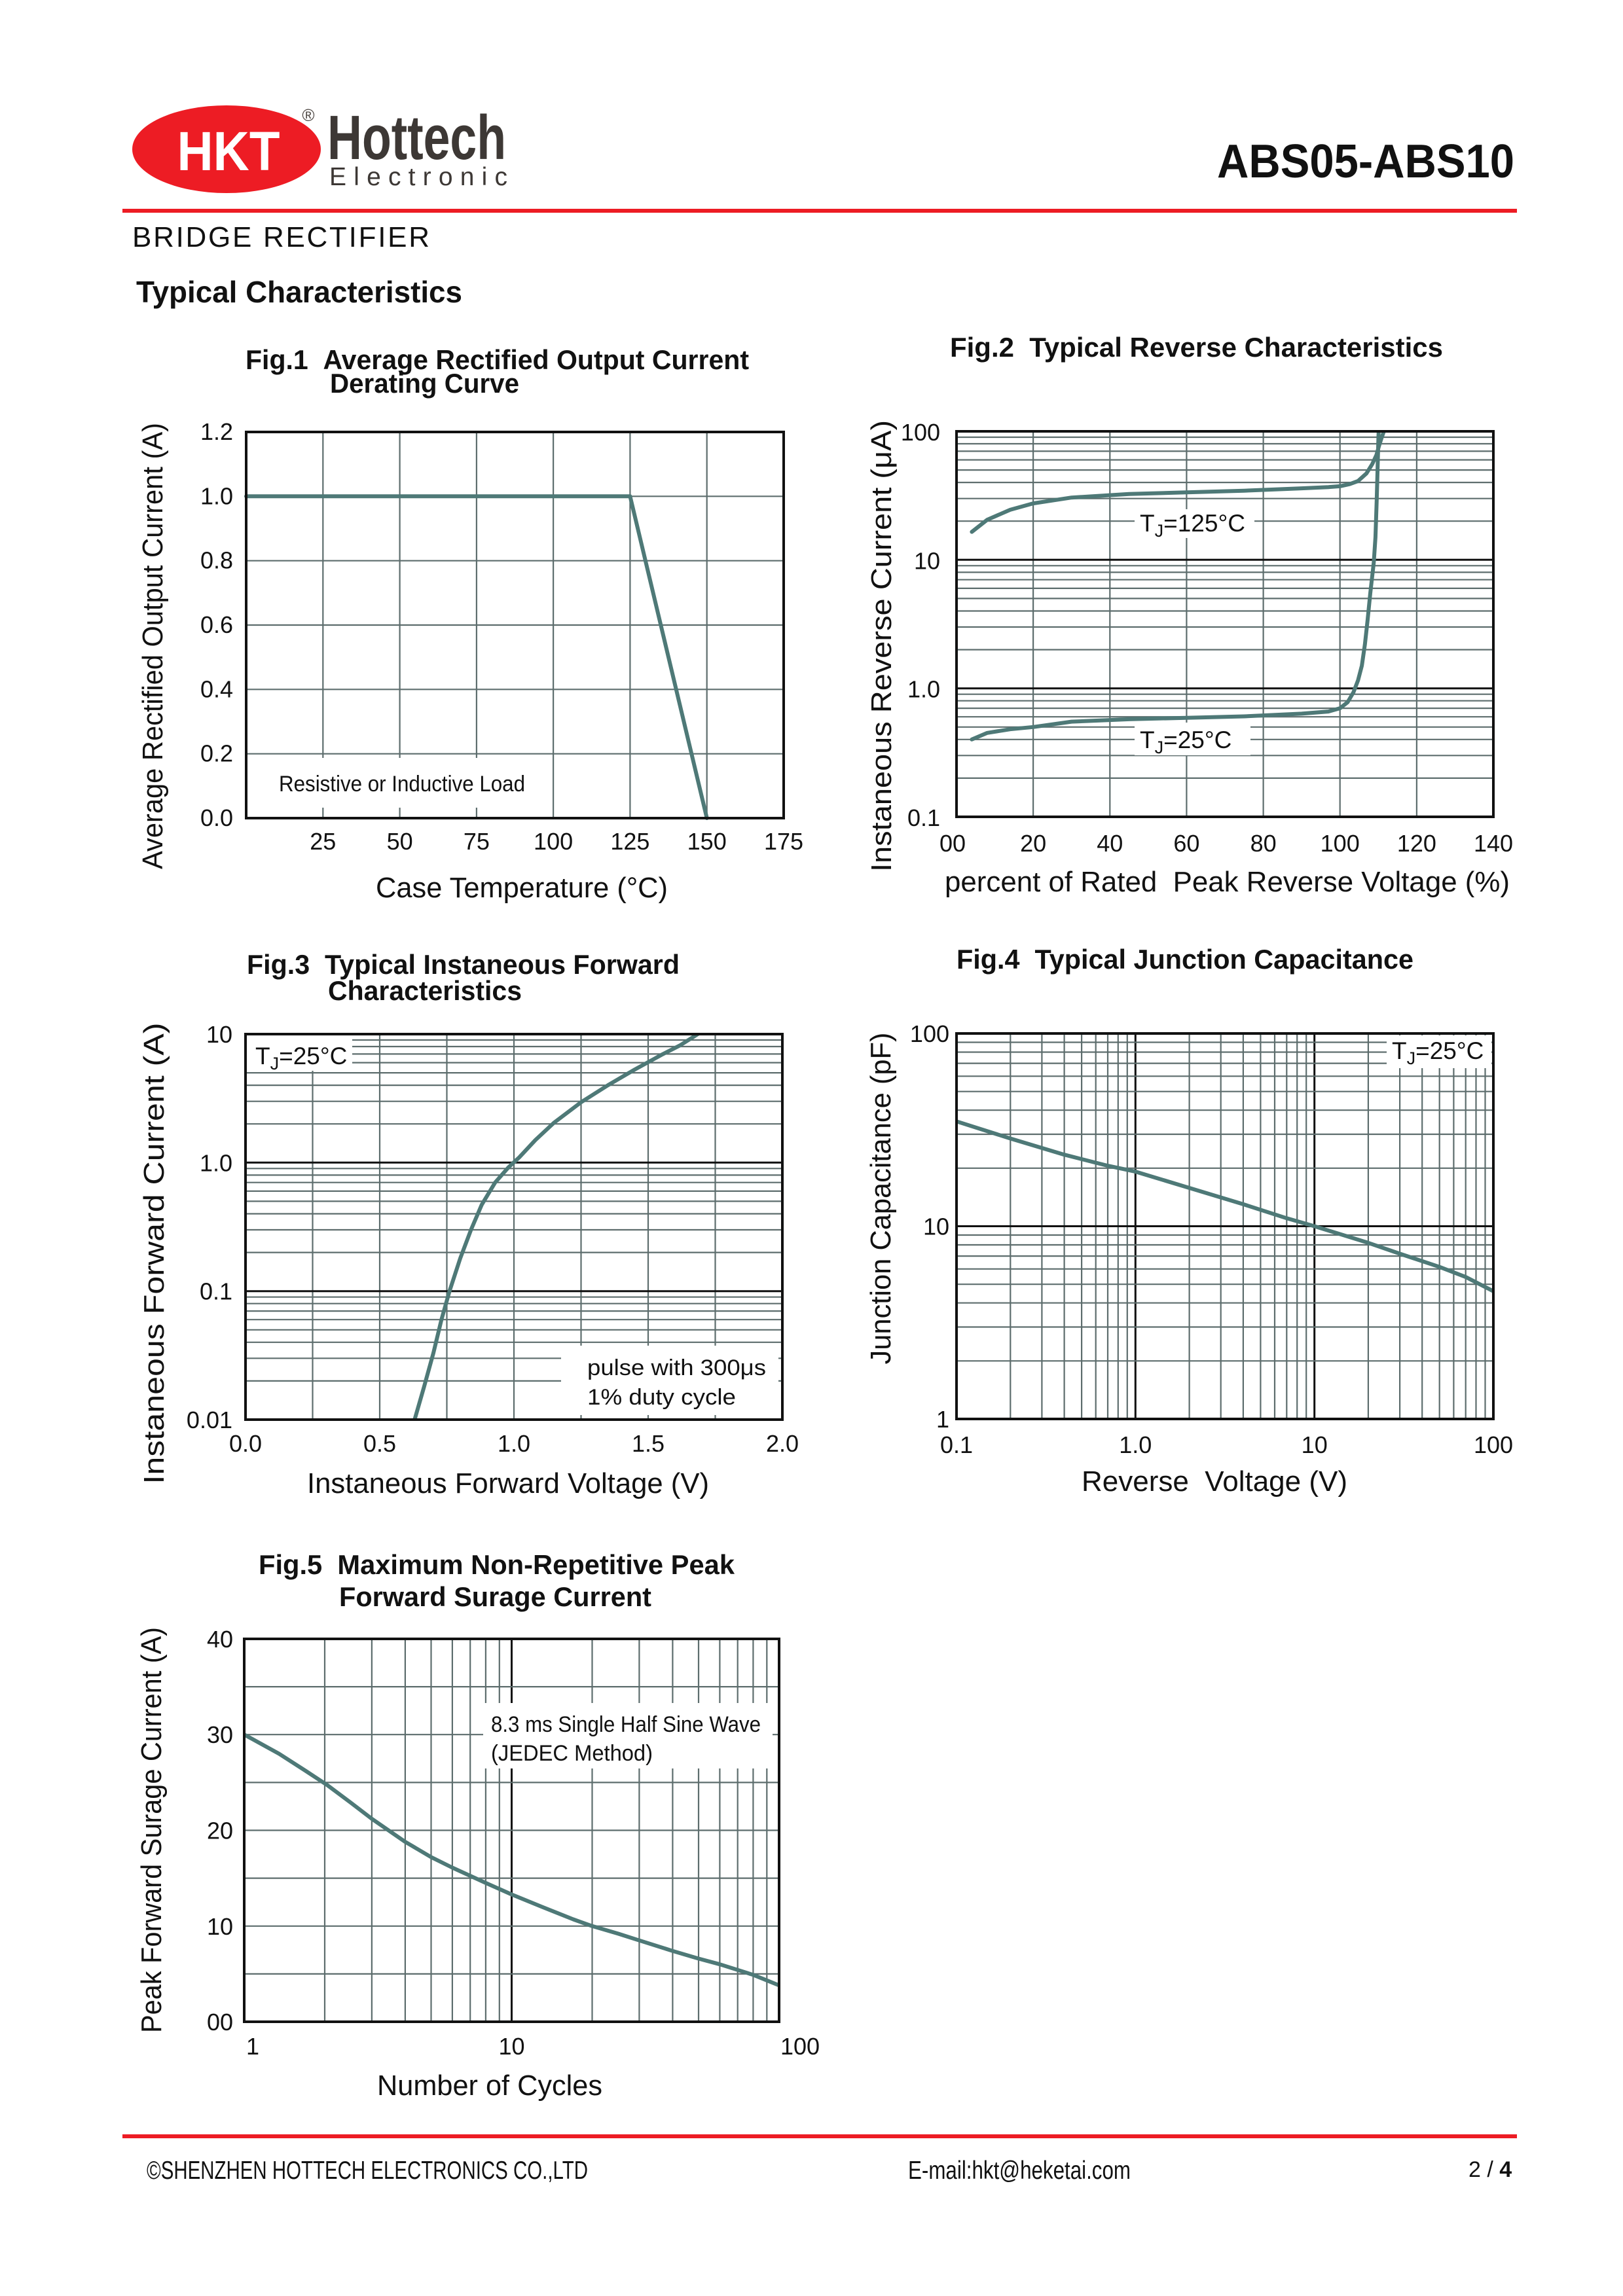 The width and height of the screenshot is (1623, 2296). I want to click on svg-text: 1.5, so click(648, 1443).